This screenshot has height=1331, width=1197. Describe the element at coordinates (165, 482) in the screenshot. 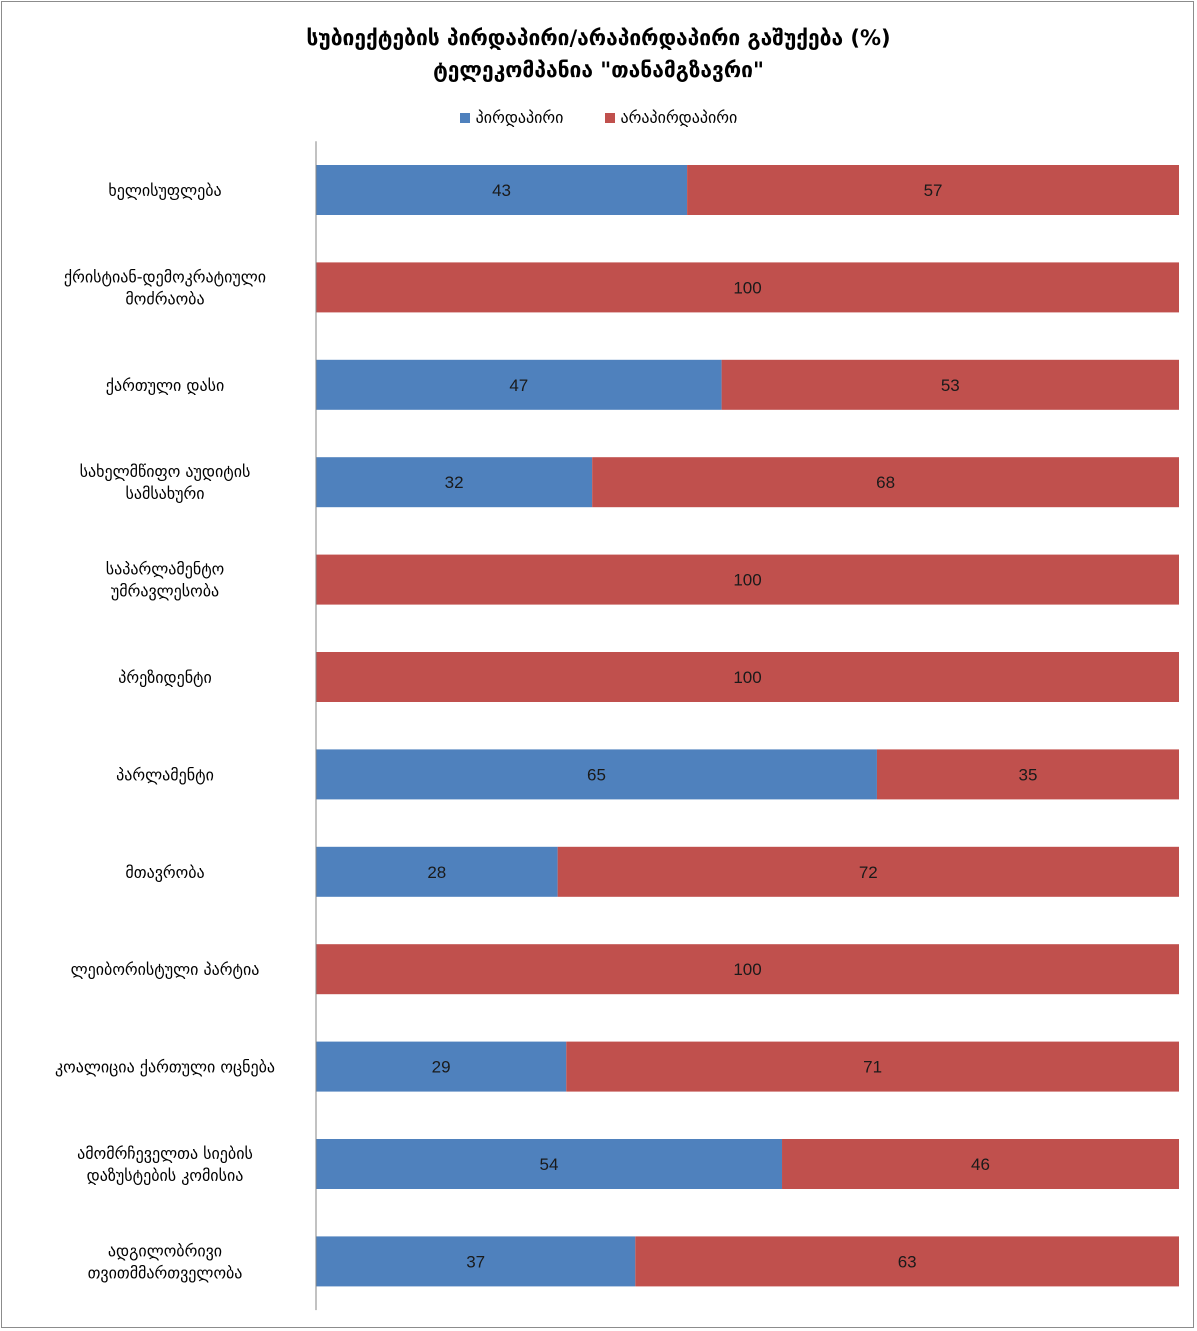

I see `category-label-3: სახელმწიფო აუდიტის სამსახური` at that location.